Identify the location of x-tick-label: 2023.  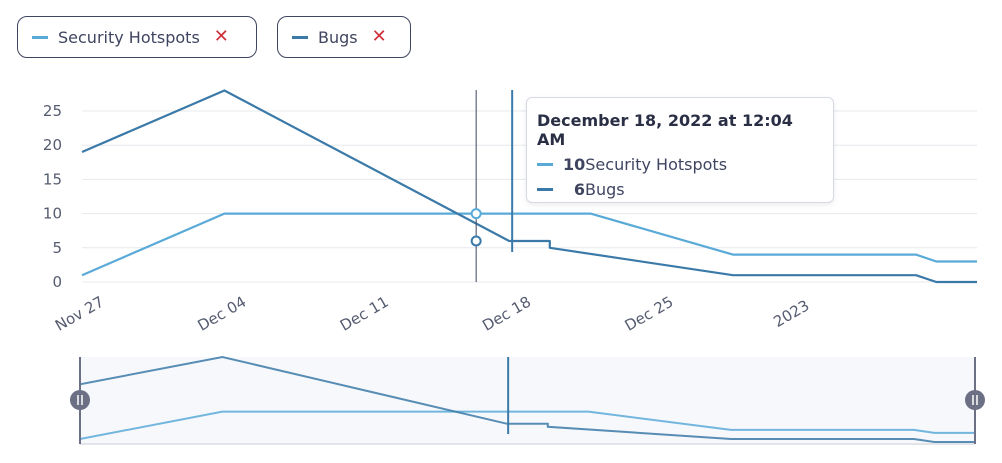
(791, 313).